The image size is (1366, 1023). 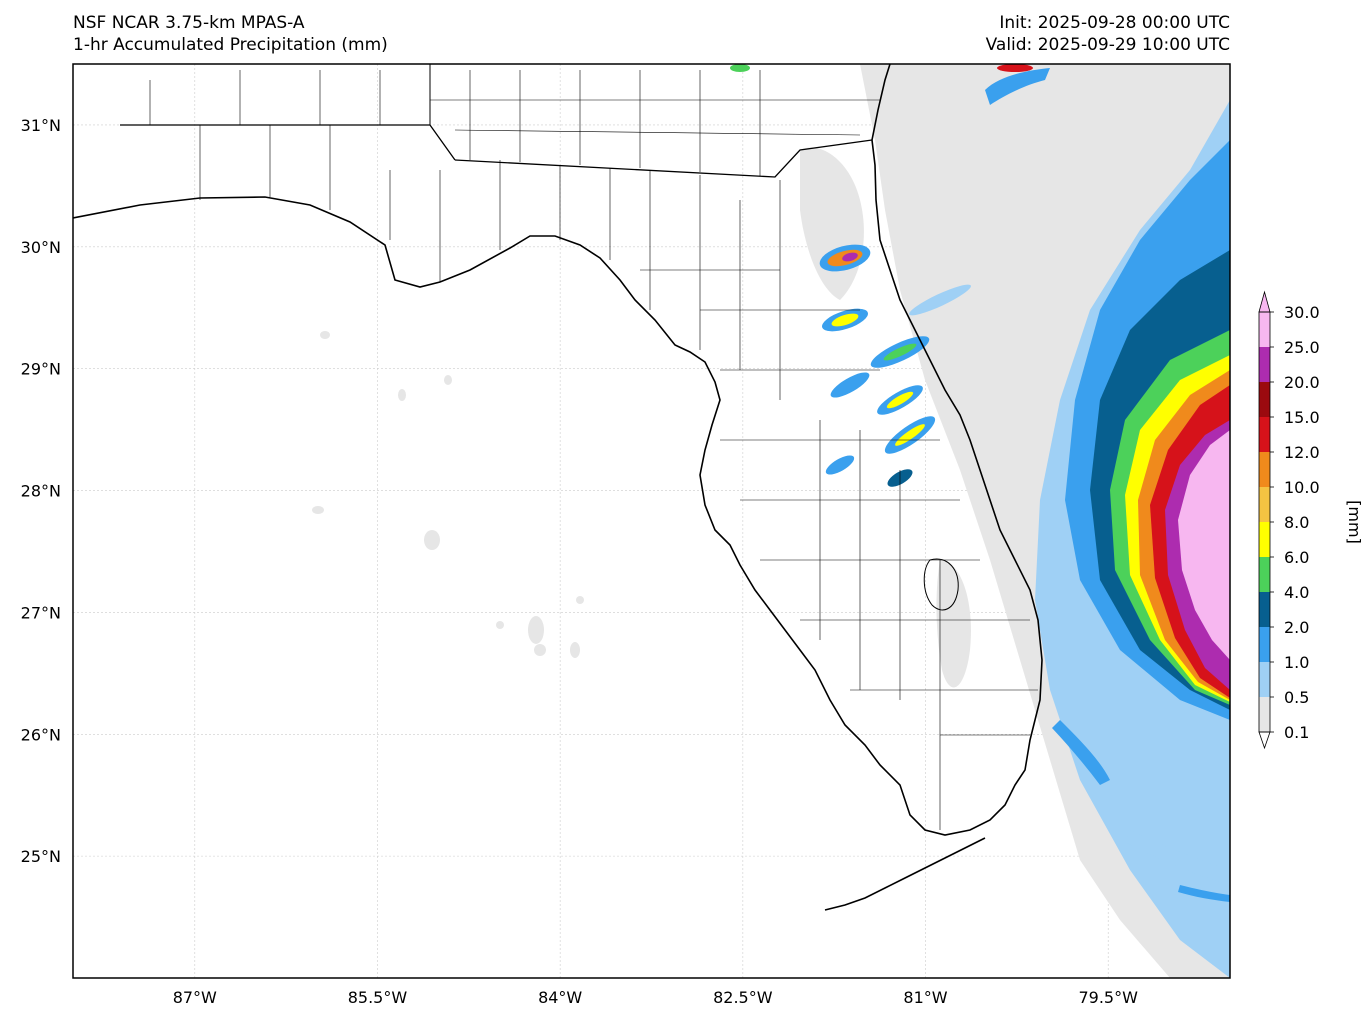 What do you see at coordinates (1264, 740) in the screenshot?
I see `colorbar-extend-min` at bounding box center [1264, 740].